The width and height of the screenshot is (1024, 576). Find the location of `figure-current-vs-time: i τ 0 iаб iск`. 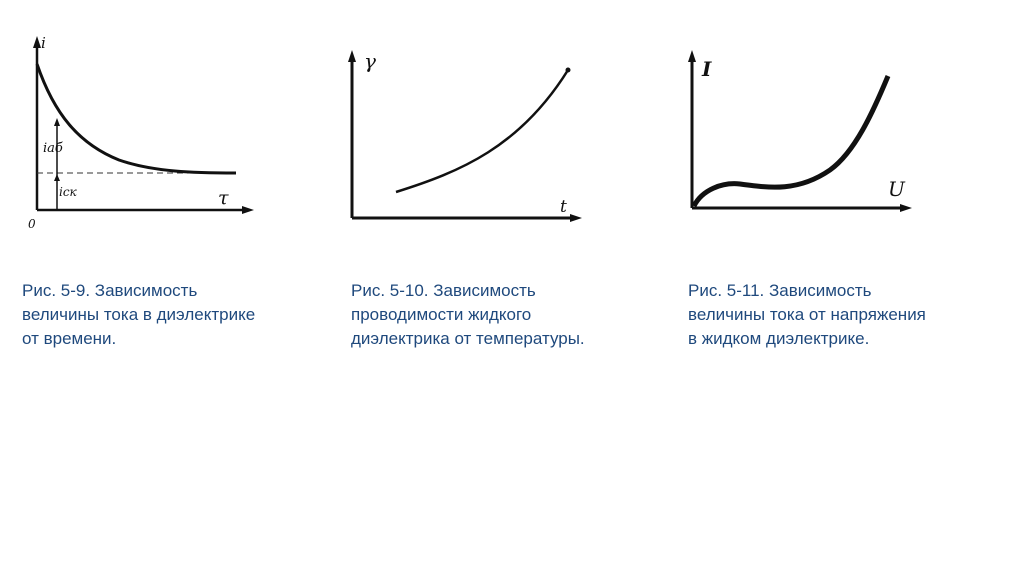

figure-current-vs-time: i τ 0 iаб iск is located at coordinates (144, 134).